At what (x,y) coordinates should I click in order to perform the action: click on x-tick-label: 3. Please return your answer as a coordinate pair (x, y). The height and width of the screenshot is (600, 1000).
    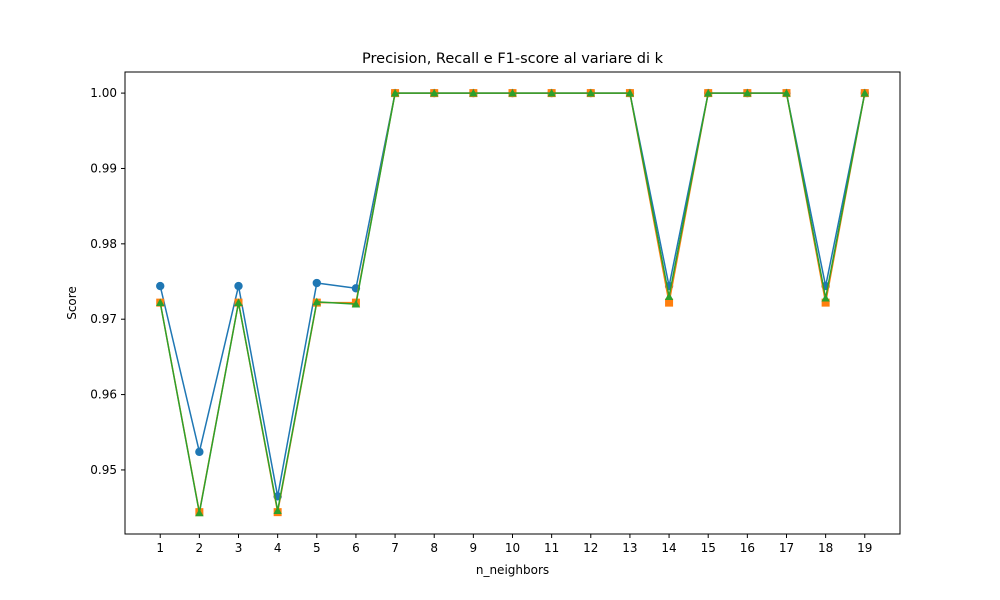
    Looking at the image, I should click on (239, 548).